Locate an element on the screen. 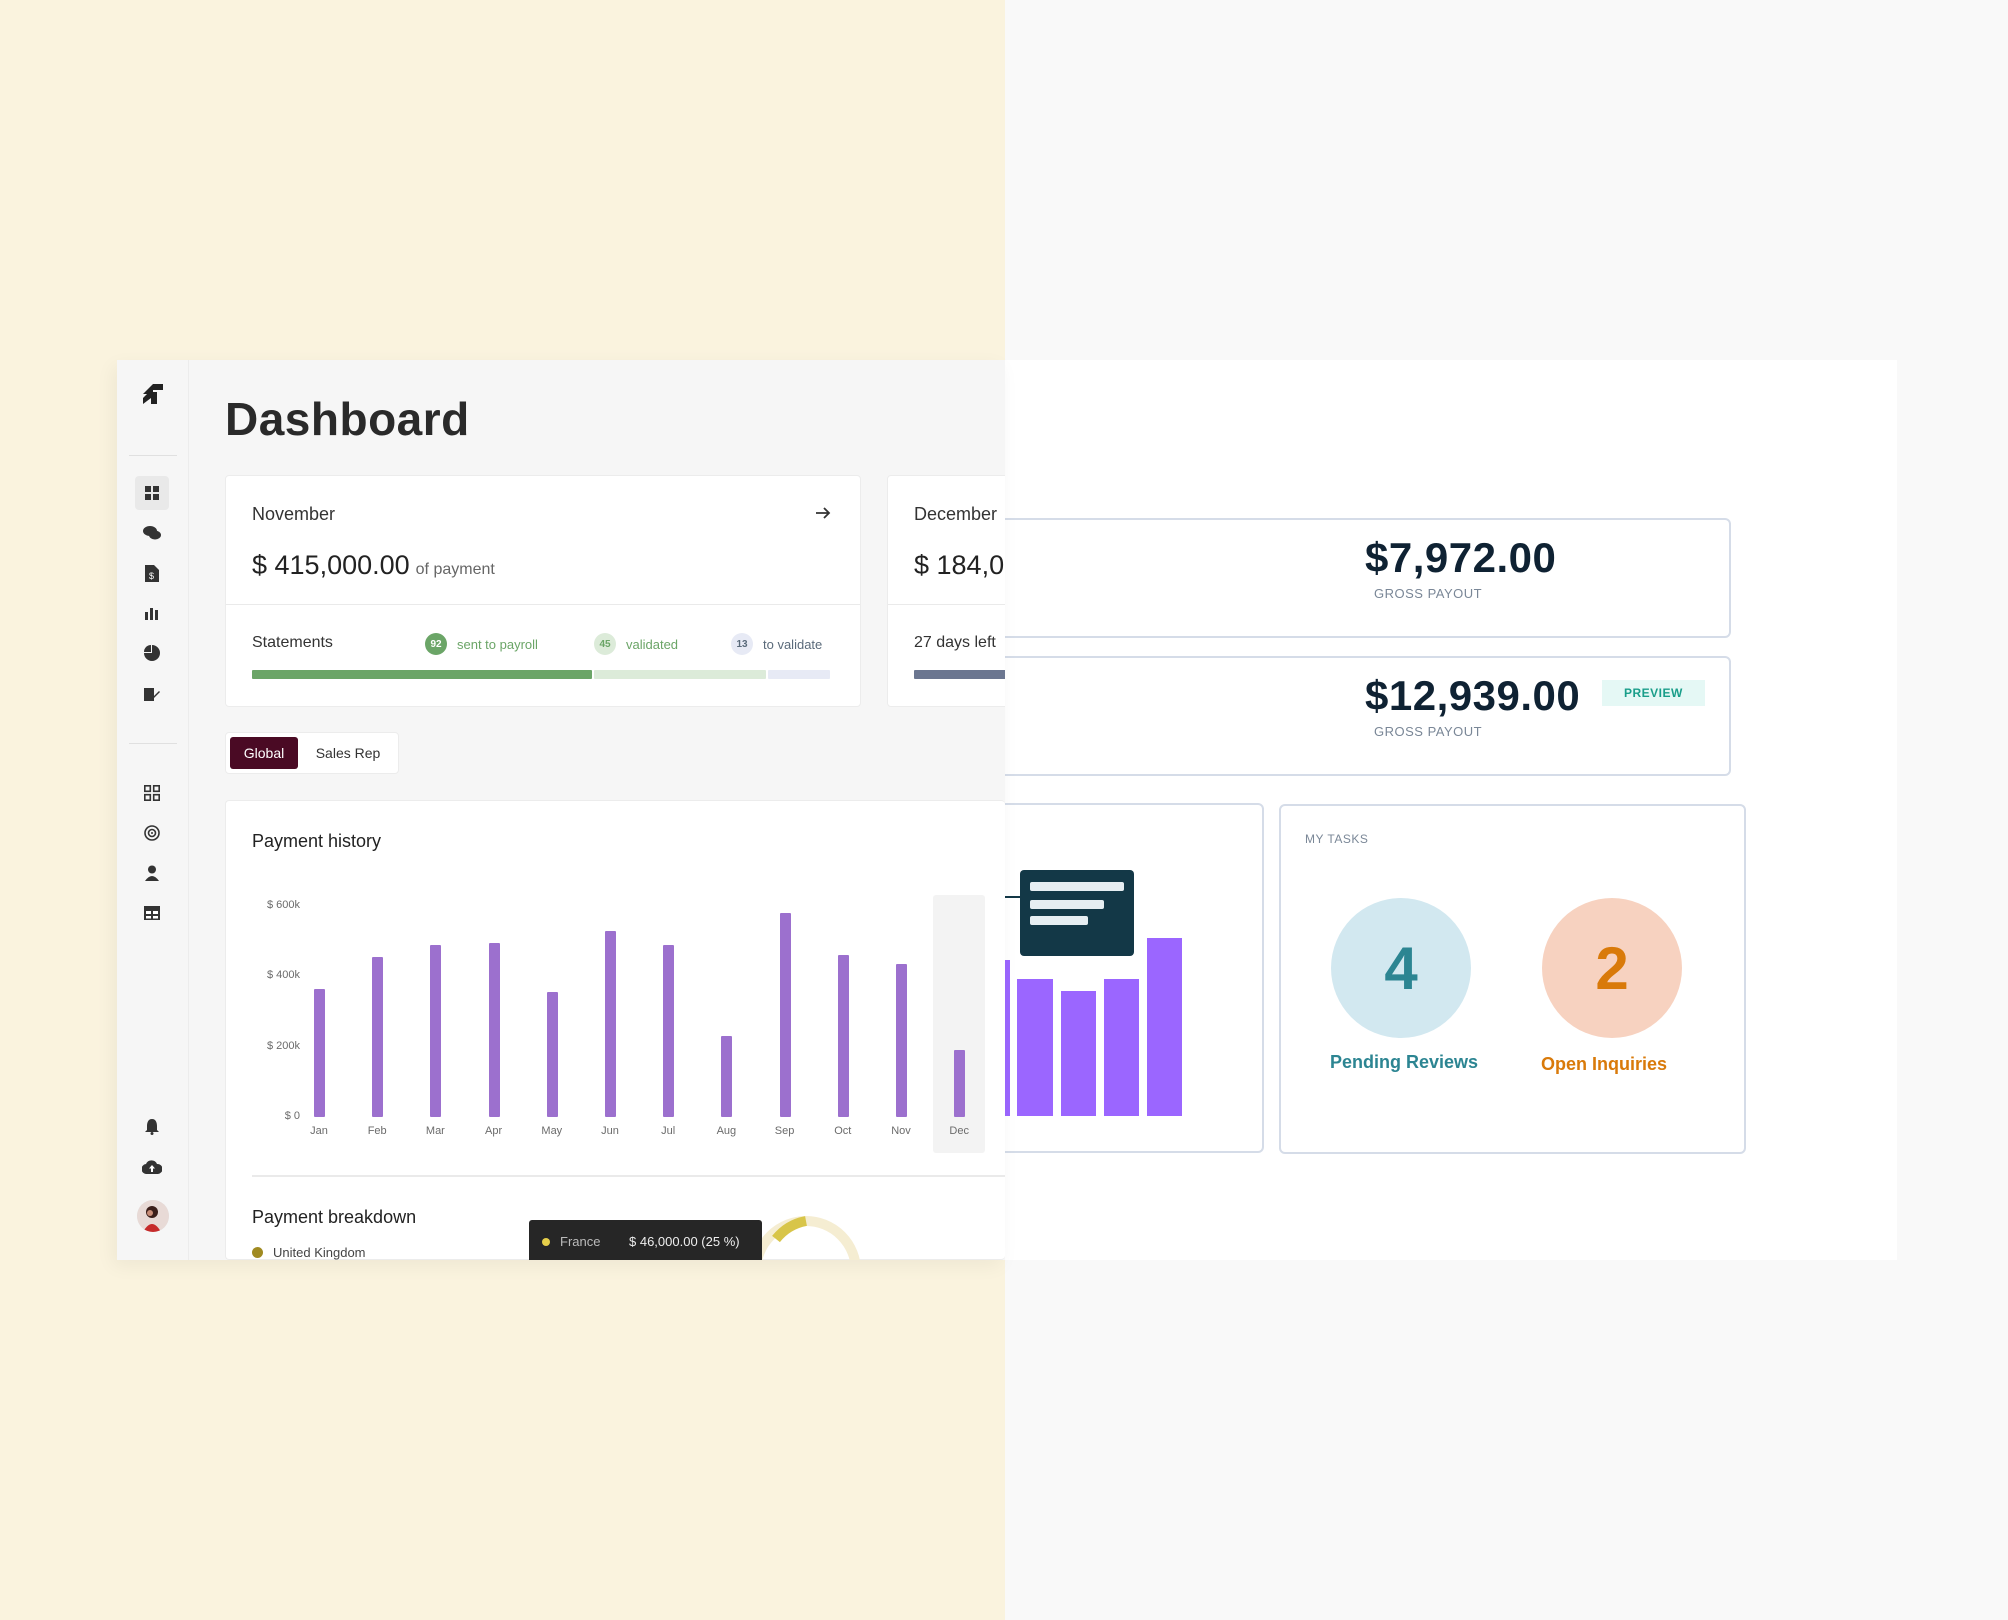  x-tick-label: Aug is located at coordinates (726, 1131).